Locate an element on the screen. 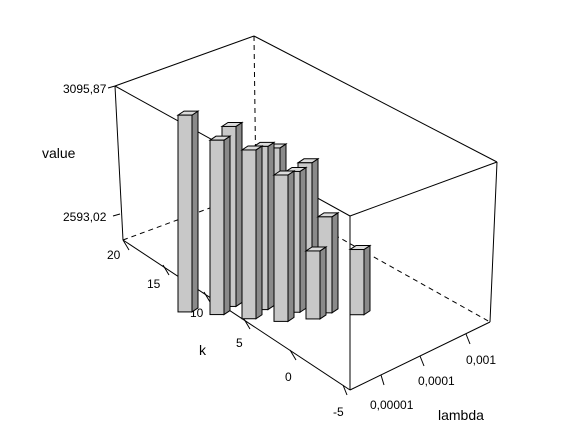 This screenshot has width=561, height=445. lambda-tick-label: 0,0001 is located at coordinates (436, 381).